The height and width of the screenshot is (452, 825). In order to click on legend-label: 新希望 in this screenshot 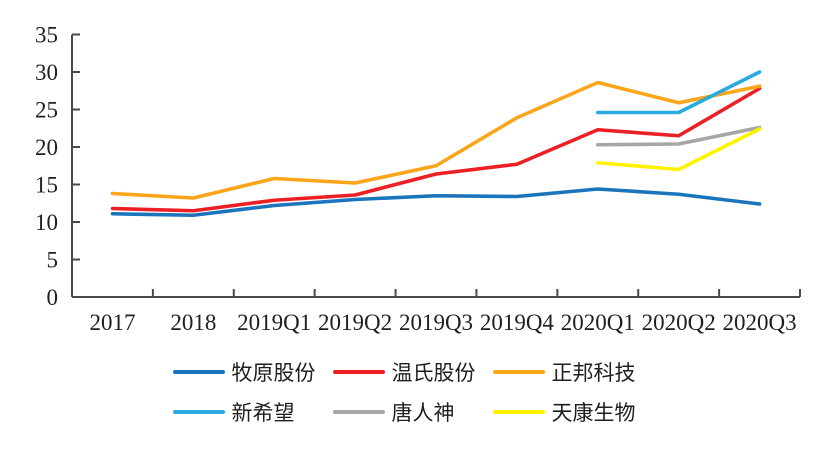, I will do `click(263, 412)`.